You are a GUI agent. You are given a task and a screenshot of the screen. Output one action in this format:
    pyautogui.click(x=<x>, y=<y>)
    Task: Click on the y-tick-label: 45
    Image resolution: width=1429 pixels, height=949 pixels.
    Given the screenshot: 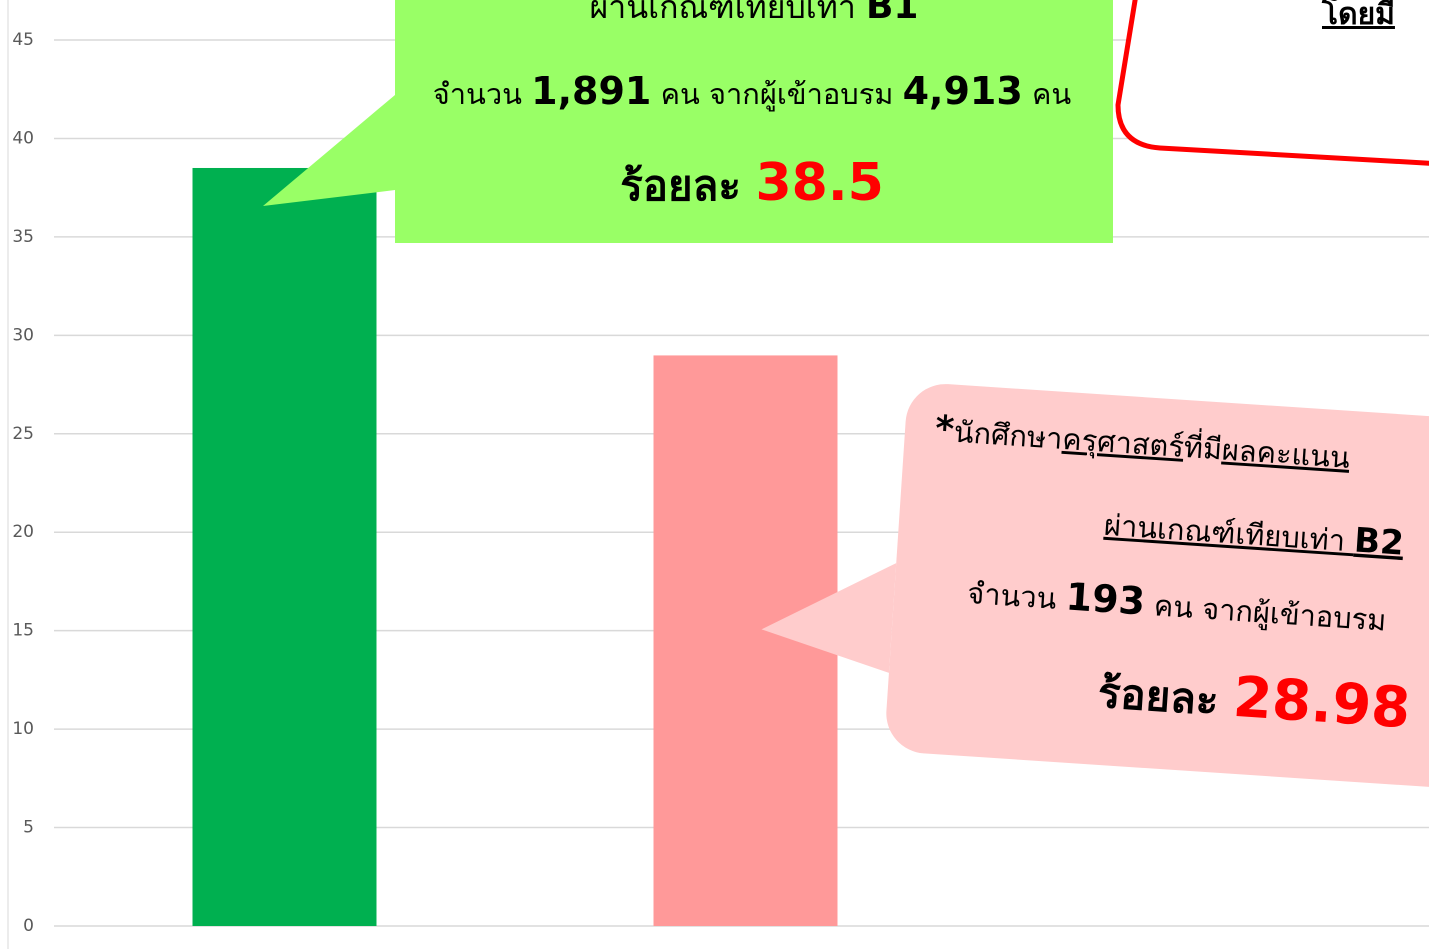 What is the action you would take?
    pyautogui.click(x=23, y=40)
    